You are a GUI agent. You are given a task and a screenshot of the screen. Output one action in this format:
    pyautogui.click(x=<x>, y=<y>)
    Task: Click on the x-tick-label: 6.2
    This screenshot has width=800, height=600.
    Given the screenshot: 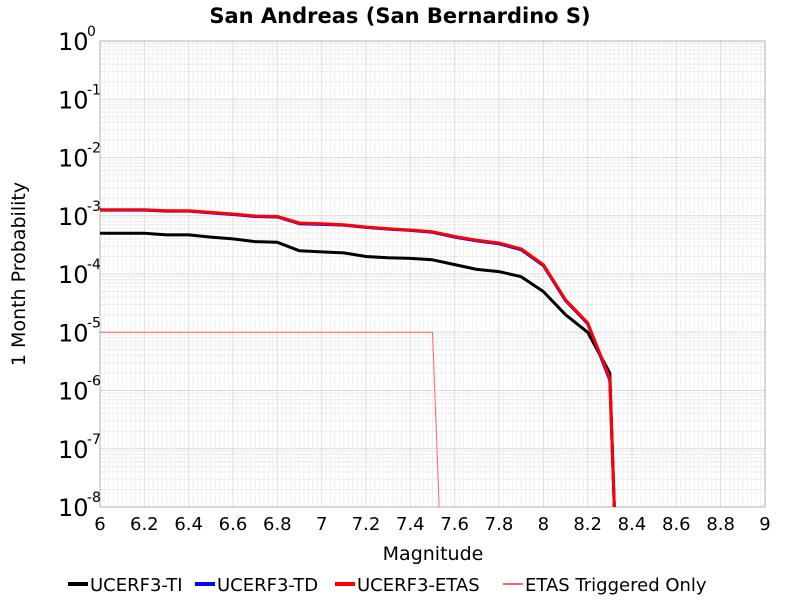 What is the action you would take?
    pyautogui.click(x=144, y=524)
    